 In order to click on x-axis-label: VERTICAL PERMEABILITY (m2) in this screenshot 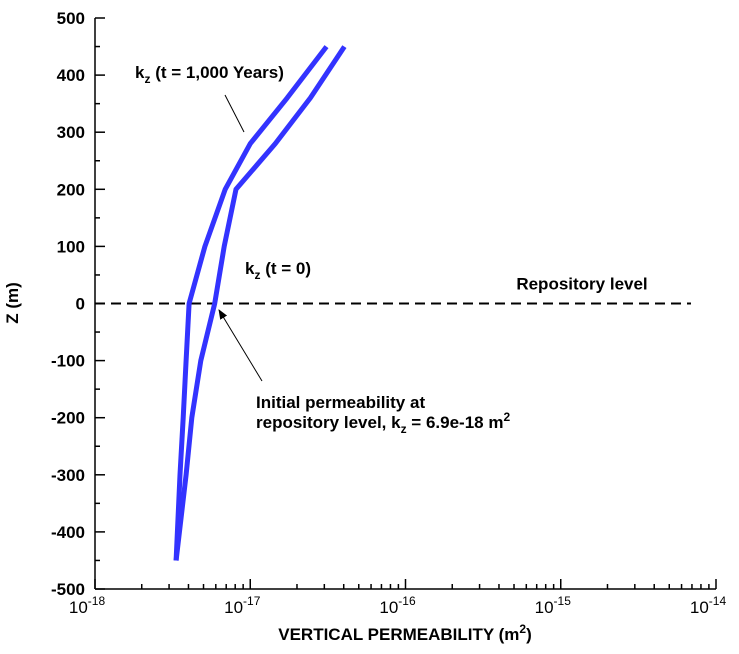, I will do `click(405, 633)`.